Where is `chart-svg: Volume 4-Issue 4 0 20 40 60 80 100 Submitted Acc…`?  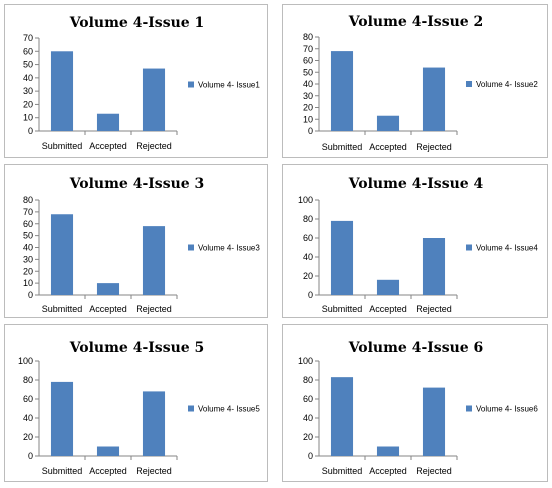
chart-svg: Volume 4-Issue 4 0 20 40 60 80 100 Submitted Acc… is located at coordinates (418, 245).